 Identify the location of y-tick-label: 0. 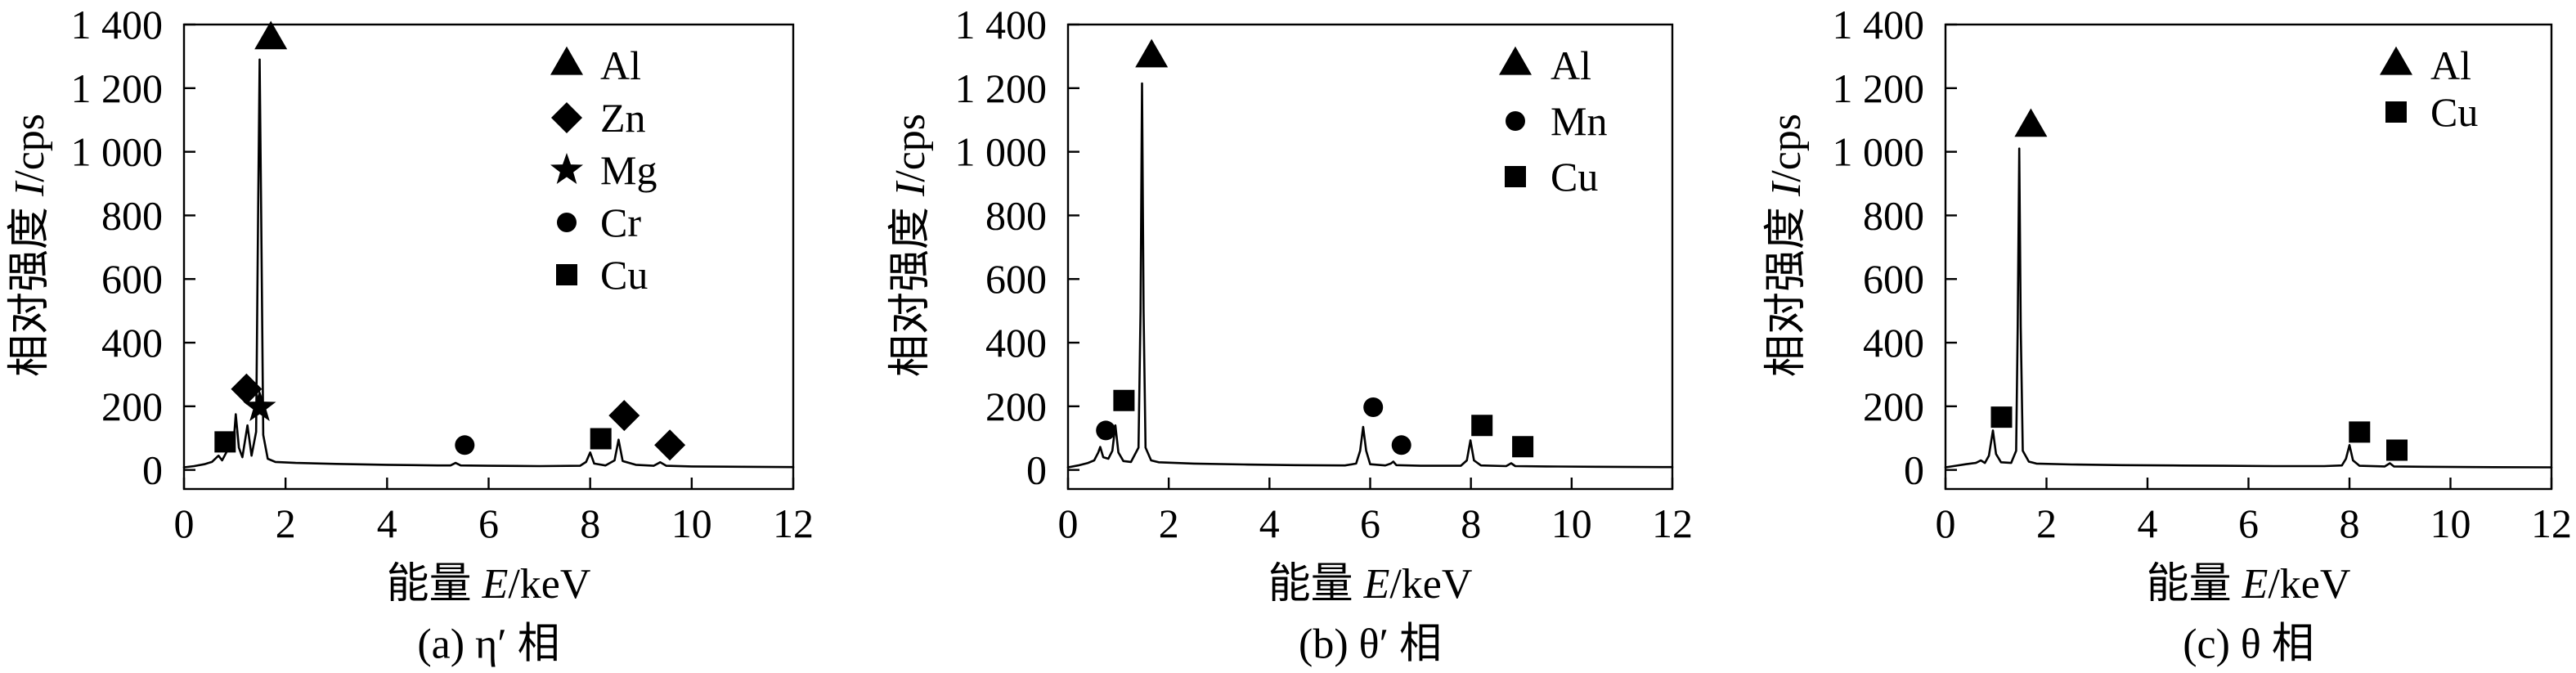
(1914, 470).